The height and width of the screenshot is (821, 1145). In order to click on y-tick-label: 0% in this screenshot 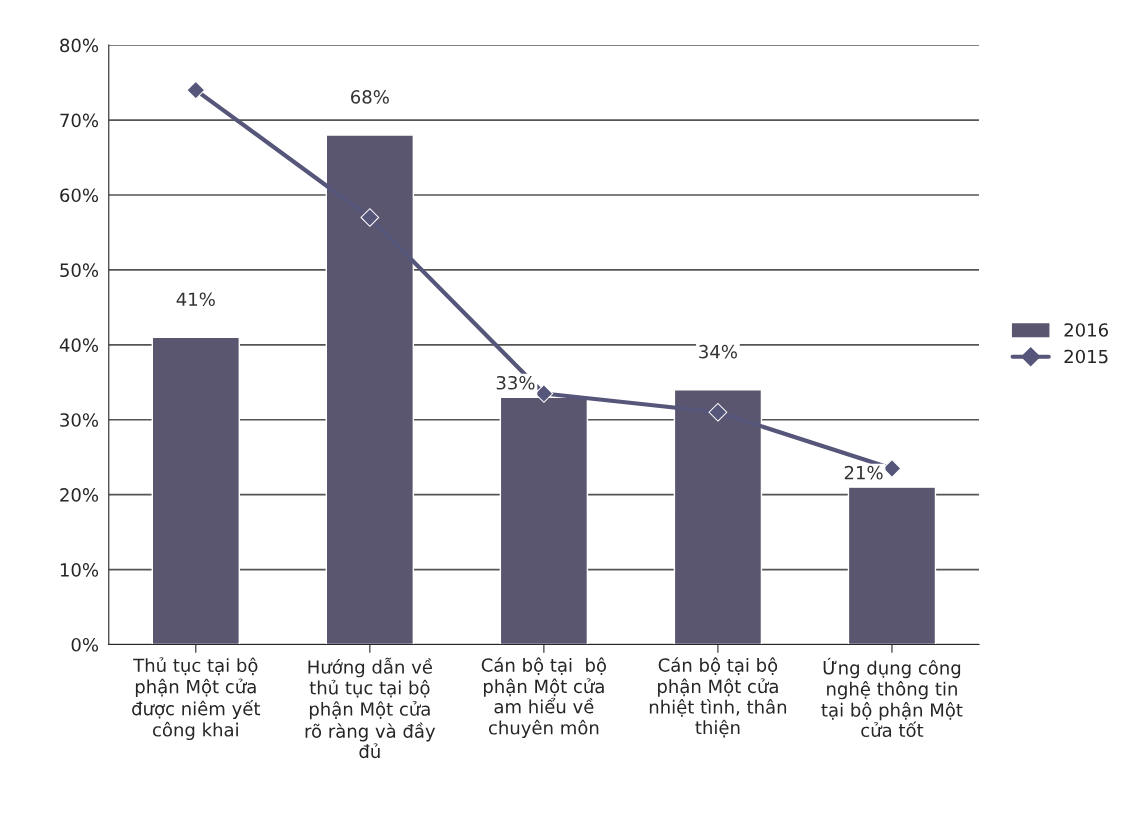, I will do `click(85, 644)`.